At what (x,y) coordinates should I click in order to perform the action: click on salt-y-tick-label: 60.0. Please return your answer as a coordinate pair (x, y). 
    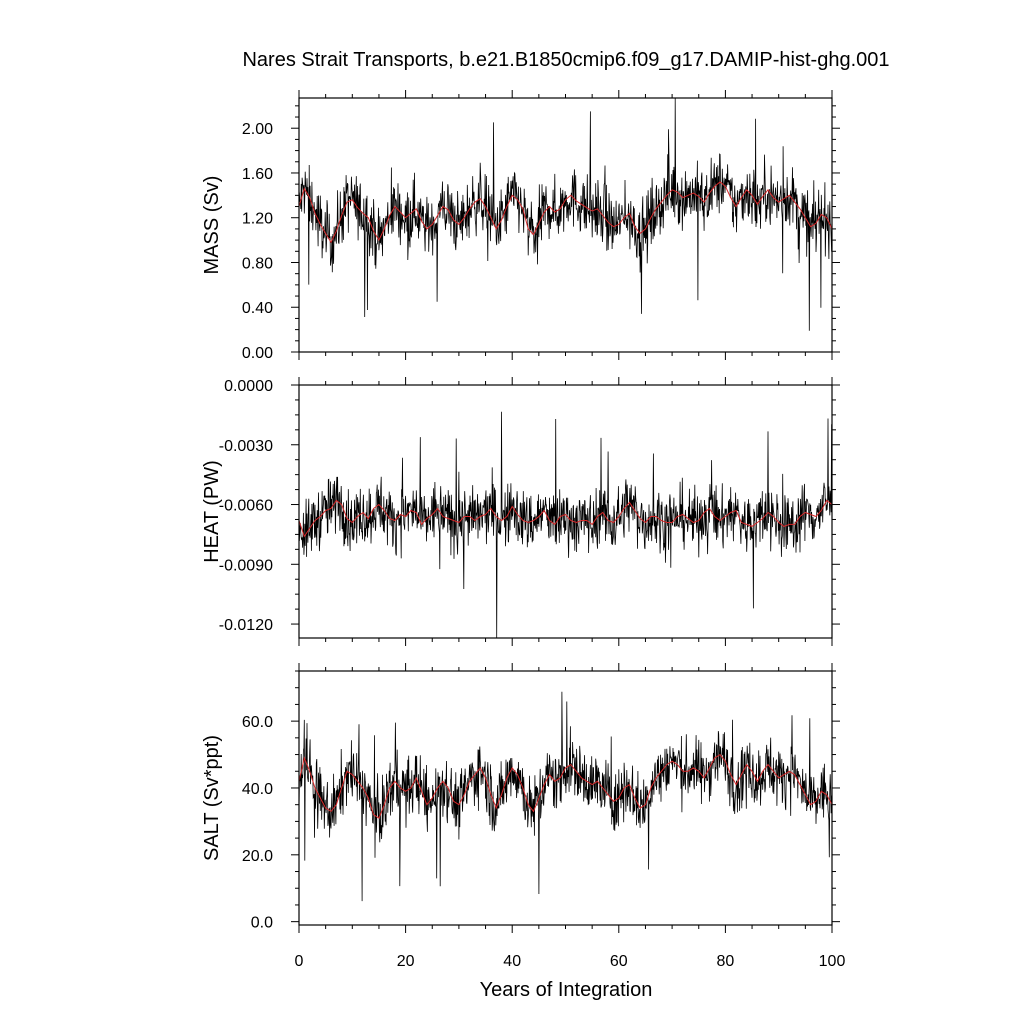
    Looking at the image, I should click on (257, 722).